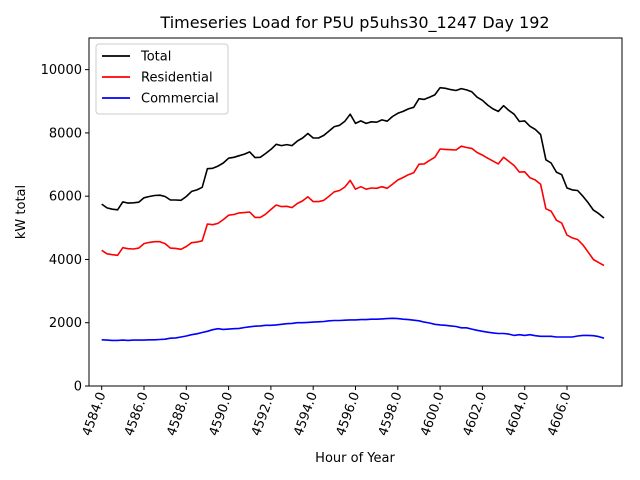 The image size is (640, 480). What do you see at coordinates (355, 458) in the screenshot?
I see `x-axis-title: Hour of Year` at bounding box center [355, 458].